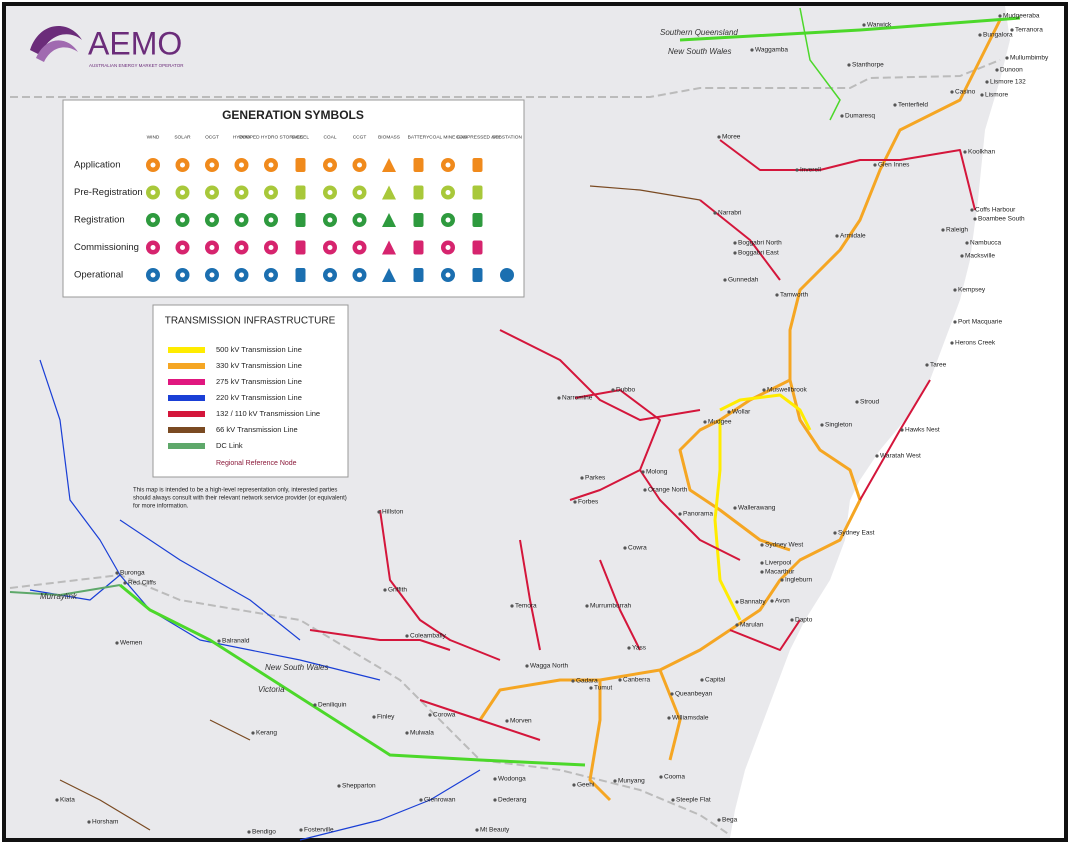  Describe the element at coordinates (729, 213) in the screenshot. I see `place-label: Narrabri` at that location.